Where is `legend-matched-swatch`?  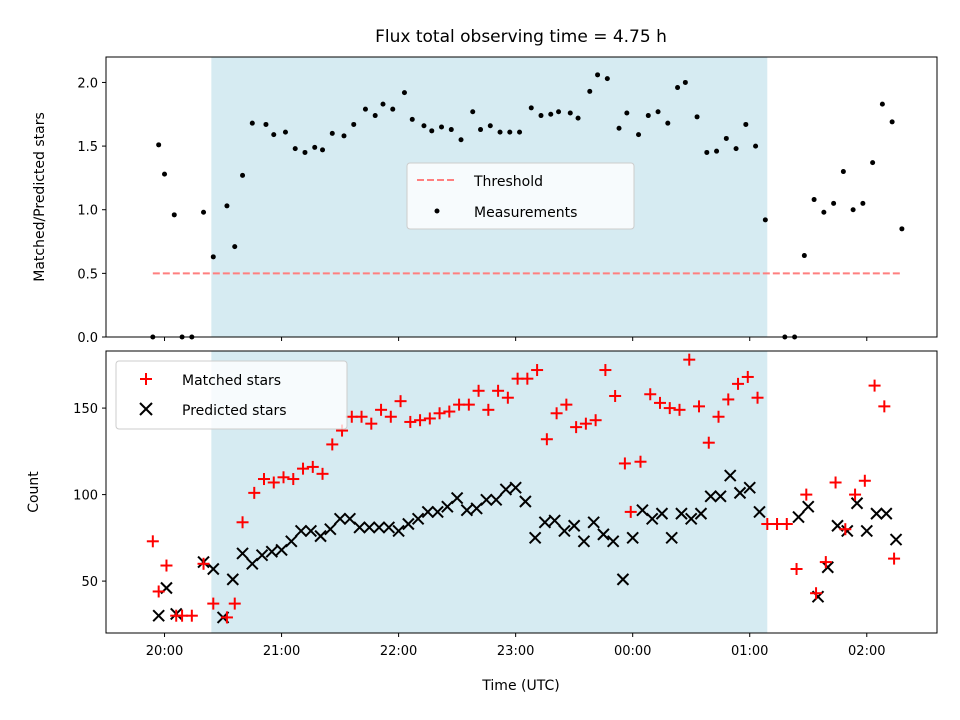
legend-matched-swatch is located at coordinates (146, 379).